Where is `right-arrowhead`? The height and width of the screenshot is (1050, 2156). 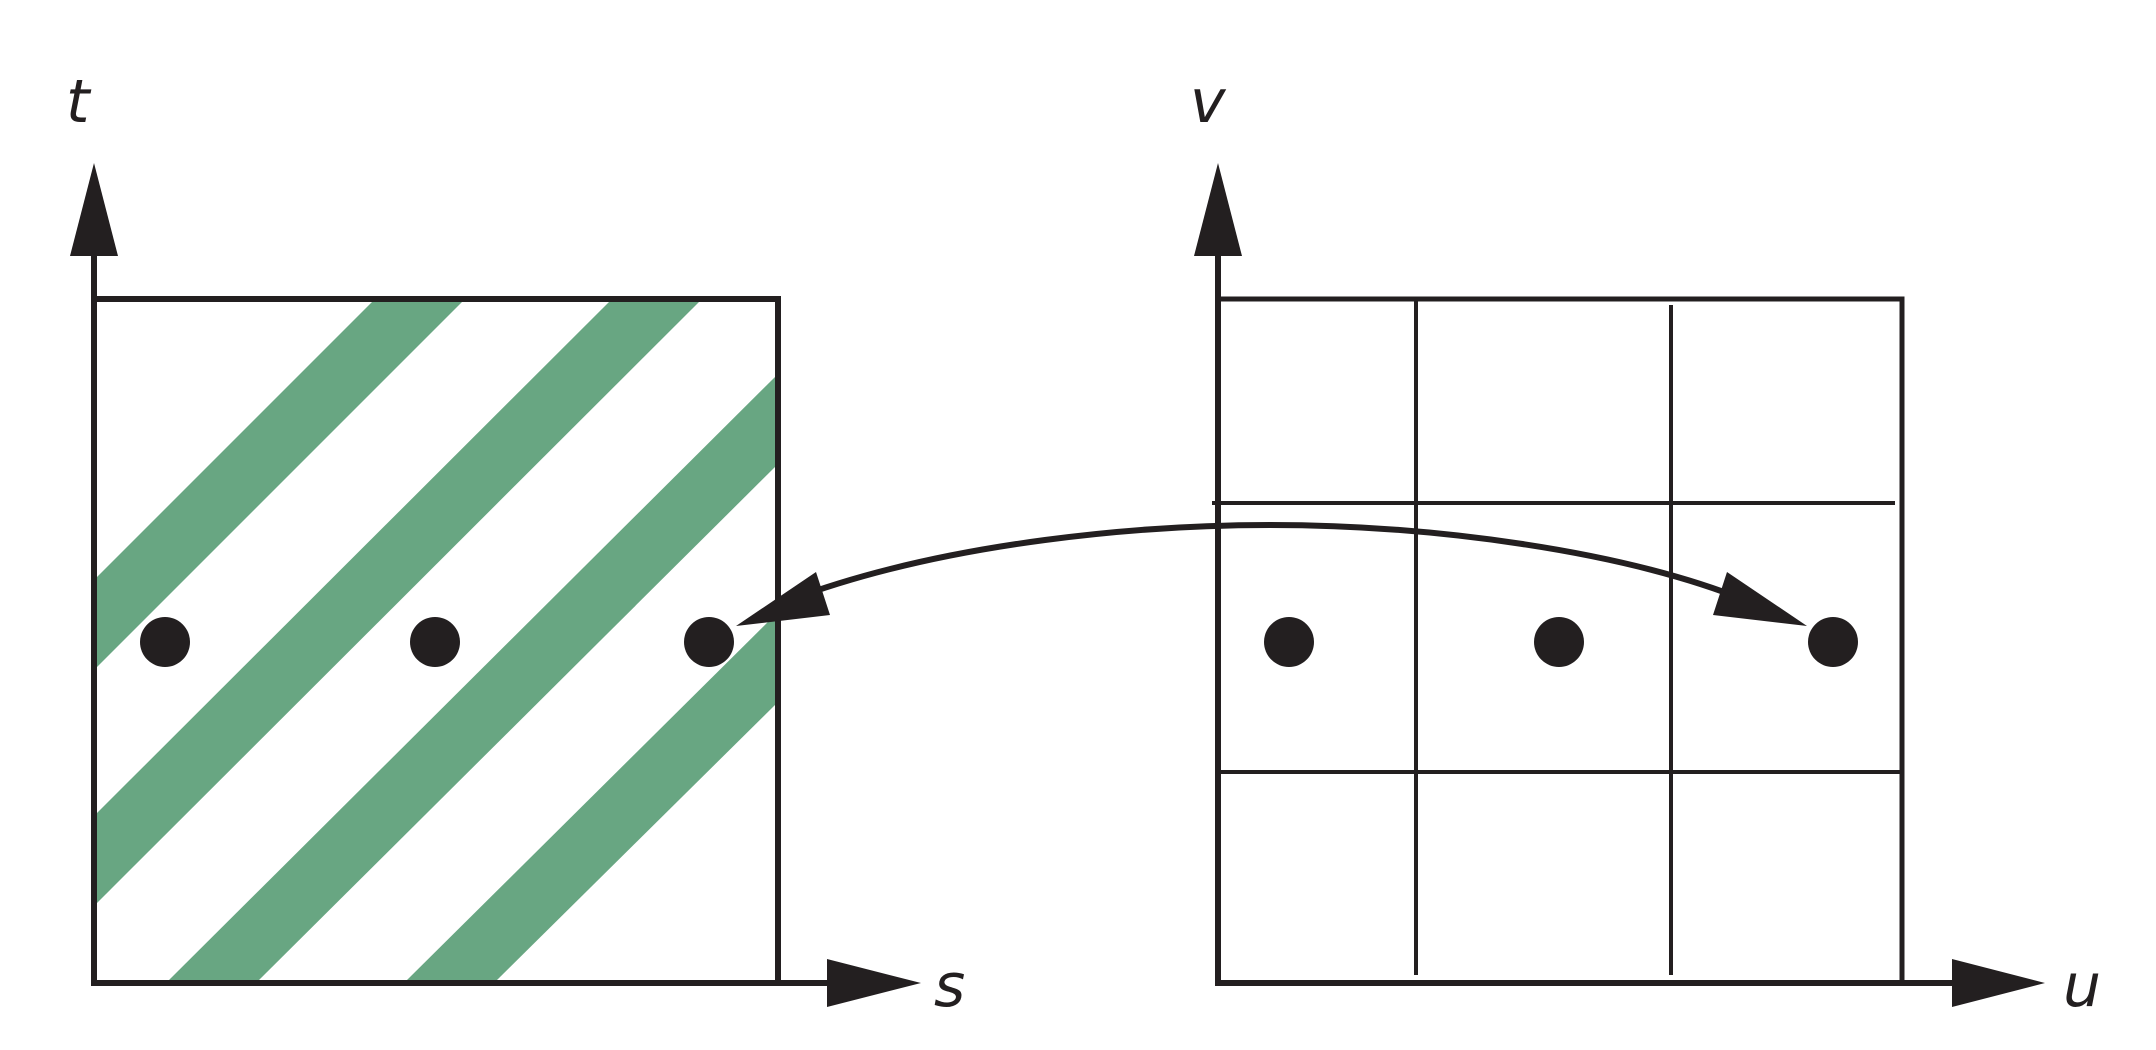 right-arrowhead is located at coordinates (1760, 599).